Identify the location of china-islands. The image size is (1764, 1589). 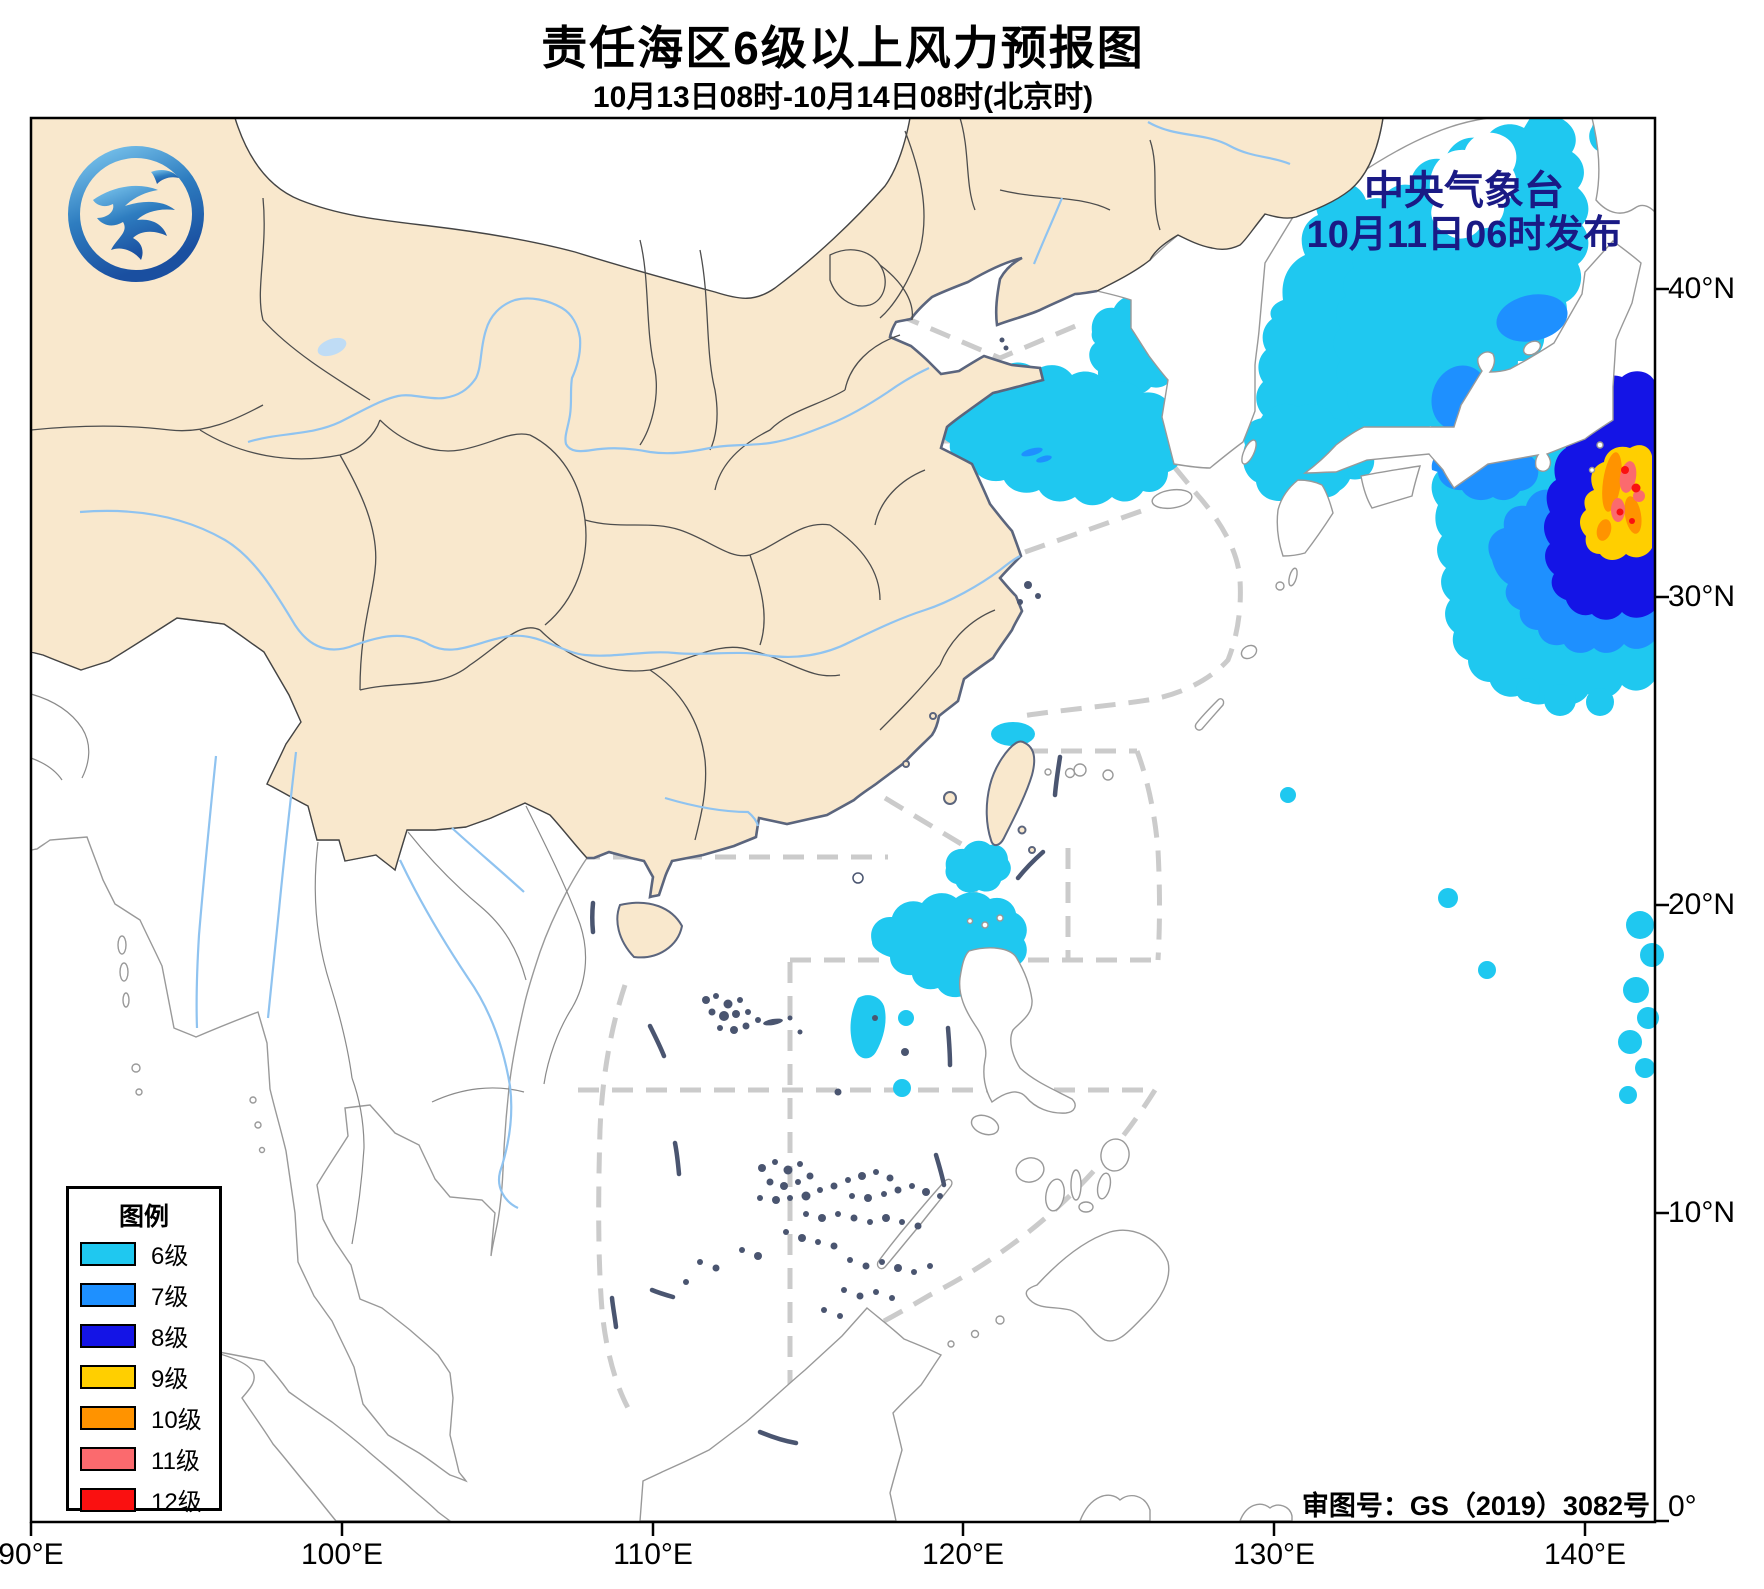
(826, 835).